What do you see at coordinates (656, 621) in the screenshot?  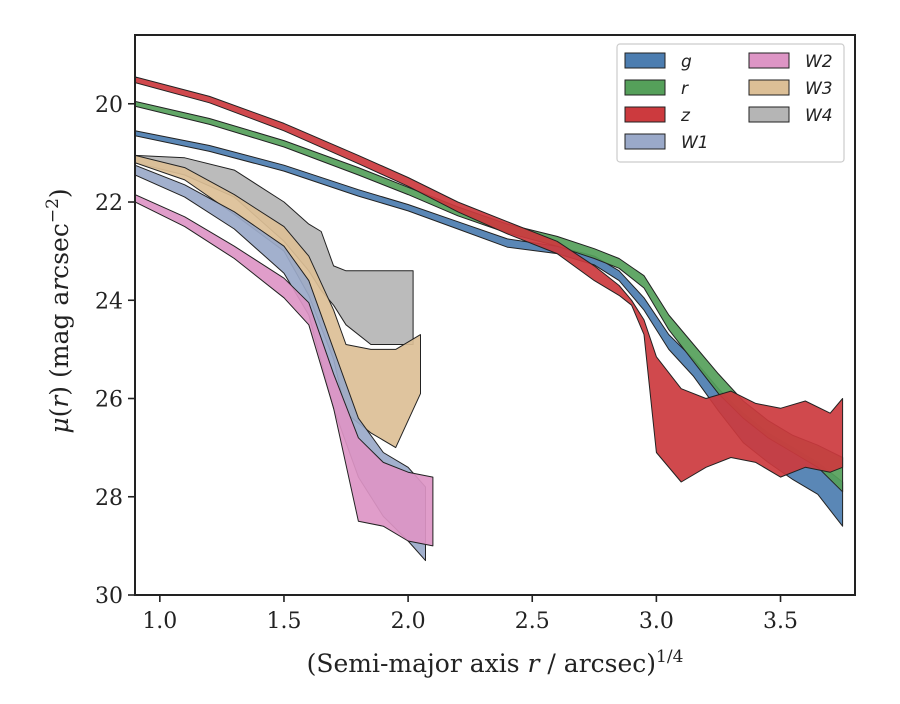 I see `x-tick-label: 3.0` at bounding box center [656, 621].